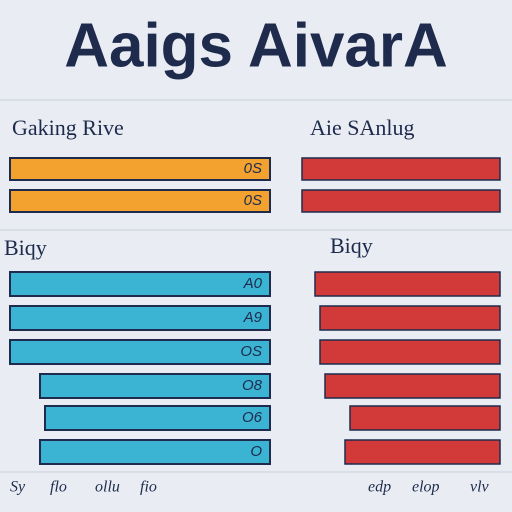  Describe the element at coordinates (68, 127) in the screenshot. I see `left-heading: Gaking Rive` at that location.